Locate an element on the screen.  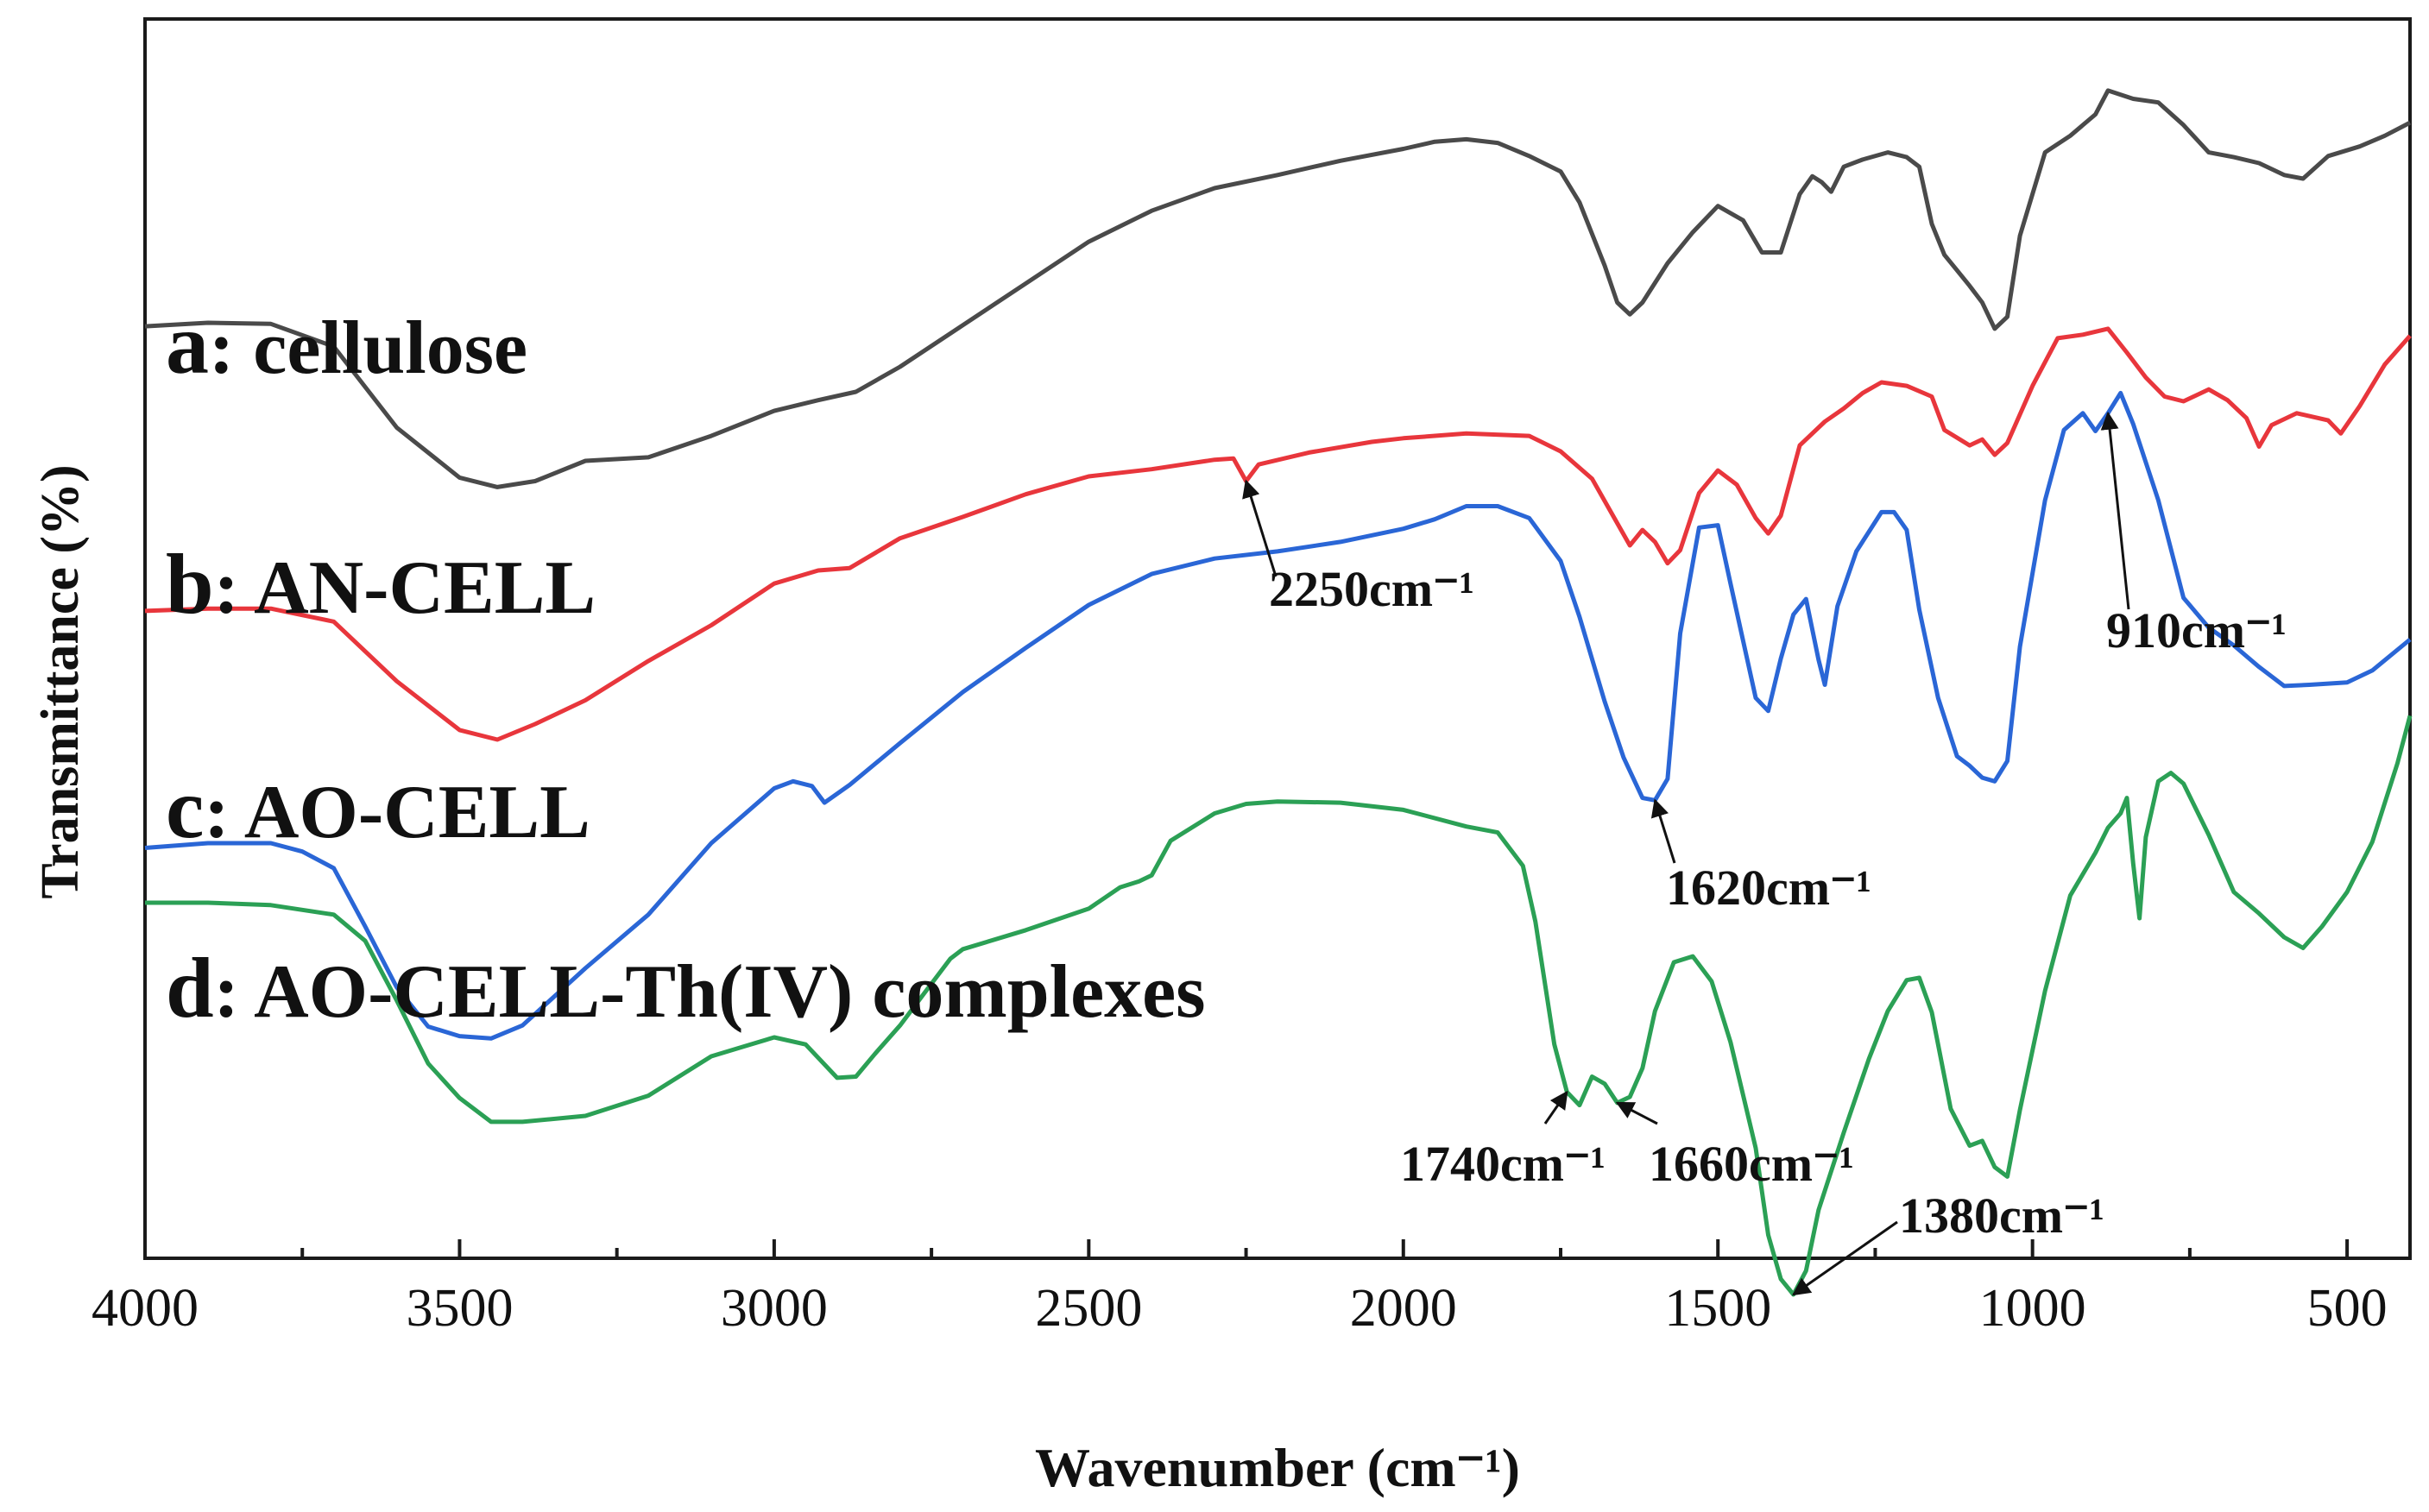
x-tick-label: 1000 is located at coordinates (2032, 1308).